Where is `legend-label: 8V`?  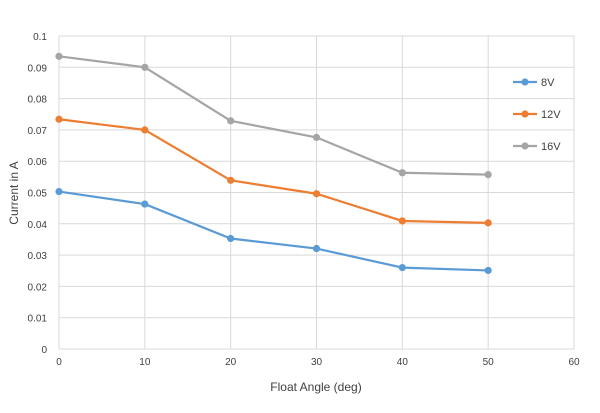
legend-label: 8V is located at coordinates (548, 83).